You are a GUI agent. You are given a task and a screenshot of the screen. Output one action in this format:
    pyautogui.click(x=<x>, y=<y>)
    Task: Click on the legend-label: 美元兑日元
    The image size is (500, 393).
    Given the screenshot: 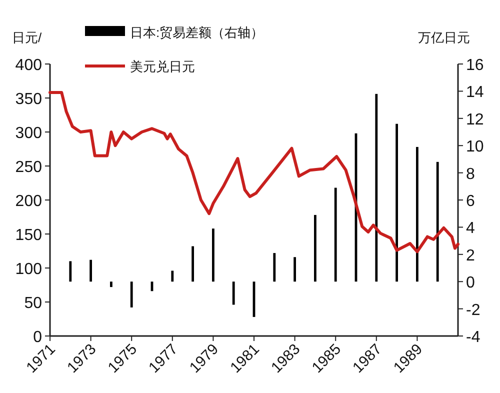 What is the action you would take?
    pyautogui.click(x=162, y=66)
    